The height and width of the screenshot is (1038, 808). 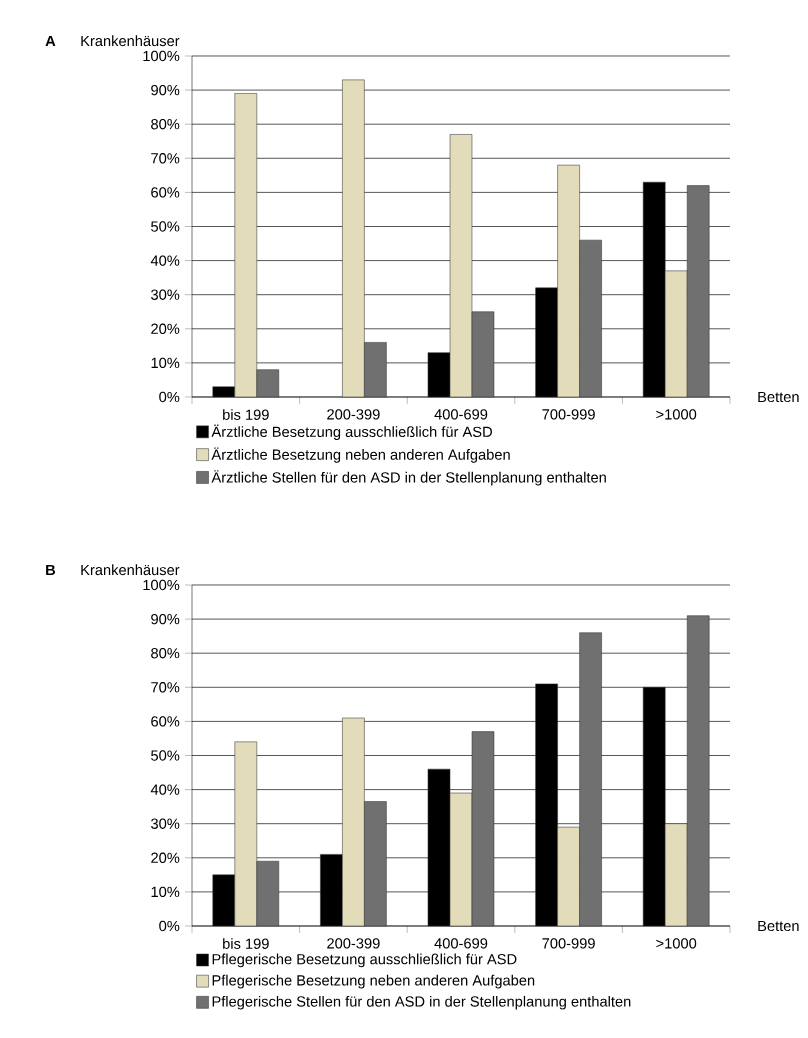 What do you see at coordinates (373, 981) in the screenshot?
I see `legend-label: Pflegerische Besetzung neben anderen Aufgaben` at bounding box center [373, 981].